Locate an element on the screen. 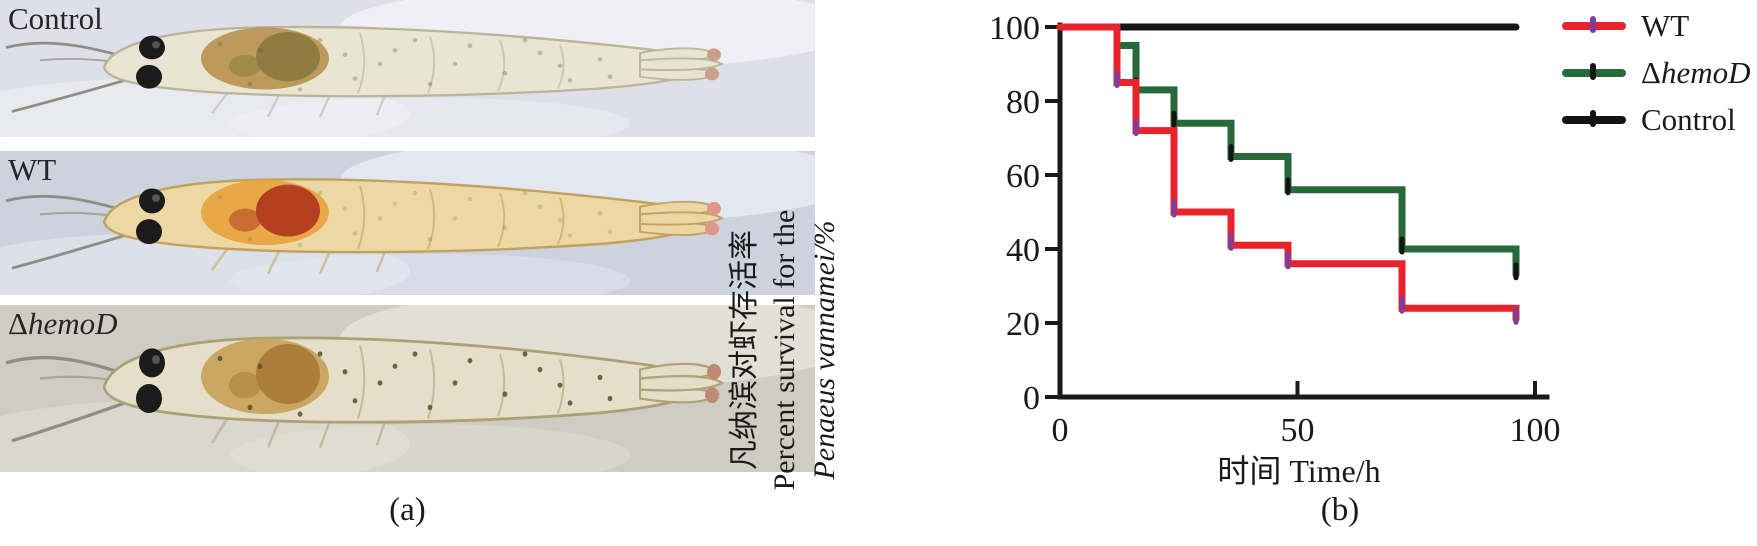  wt-censor-tick-icon is located at coordinates (1593, 24).